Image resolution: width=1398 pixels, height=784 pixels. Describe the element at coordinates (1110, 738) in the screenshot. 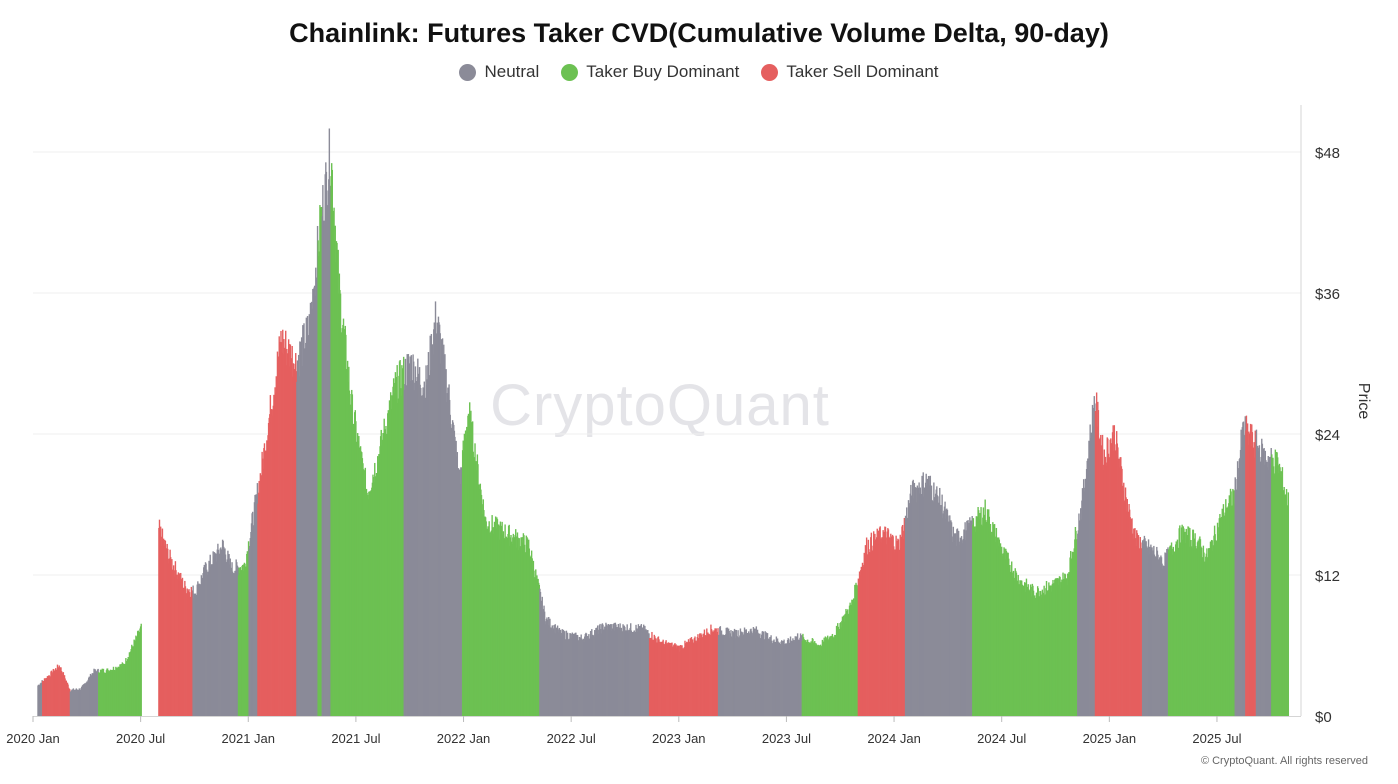

I see `x-tick-label: 2025 Jan` at that location.